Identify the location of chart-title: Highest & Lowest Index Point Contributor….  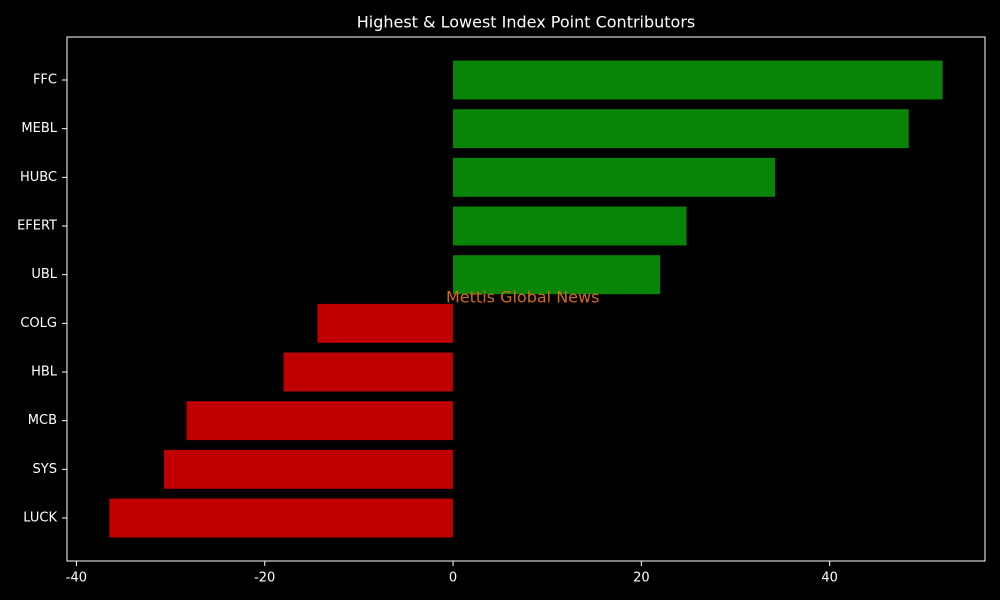
(526, 22).